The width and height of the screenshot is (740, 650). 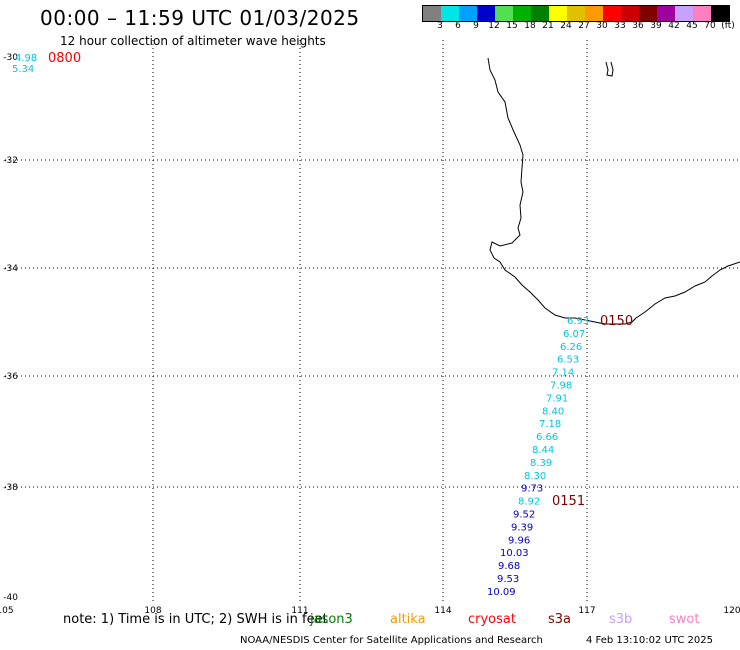 I want to click on satellite-legend-item: swot, so click(x=684, y=619).